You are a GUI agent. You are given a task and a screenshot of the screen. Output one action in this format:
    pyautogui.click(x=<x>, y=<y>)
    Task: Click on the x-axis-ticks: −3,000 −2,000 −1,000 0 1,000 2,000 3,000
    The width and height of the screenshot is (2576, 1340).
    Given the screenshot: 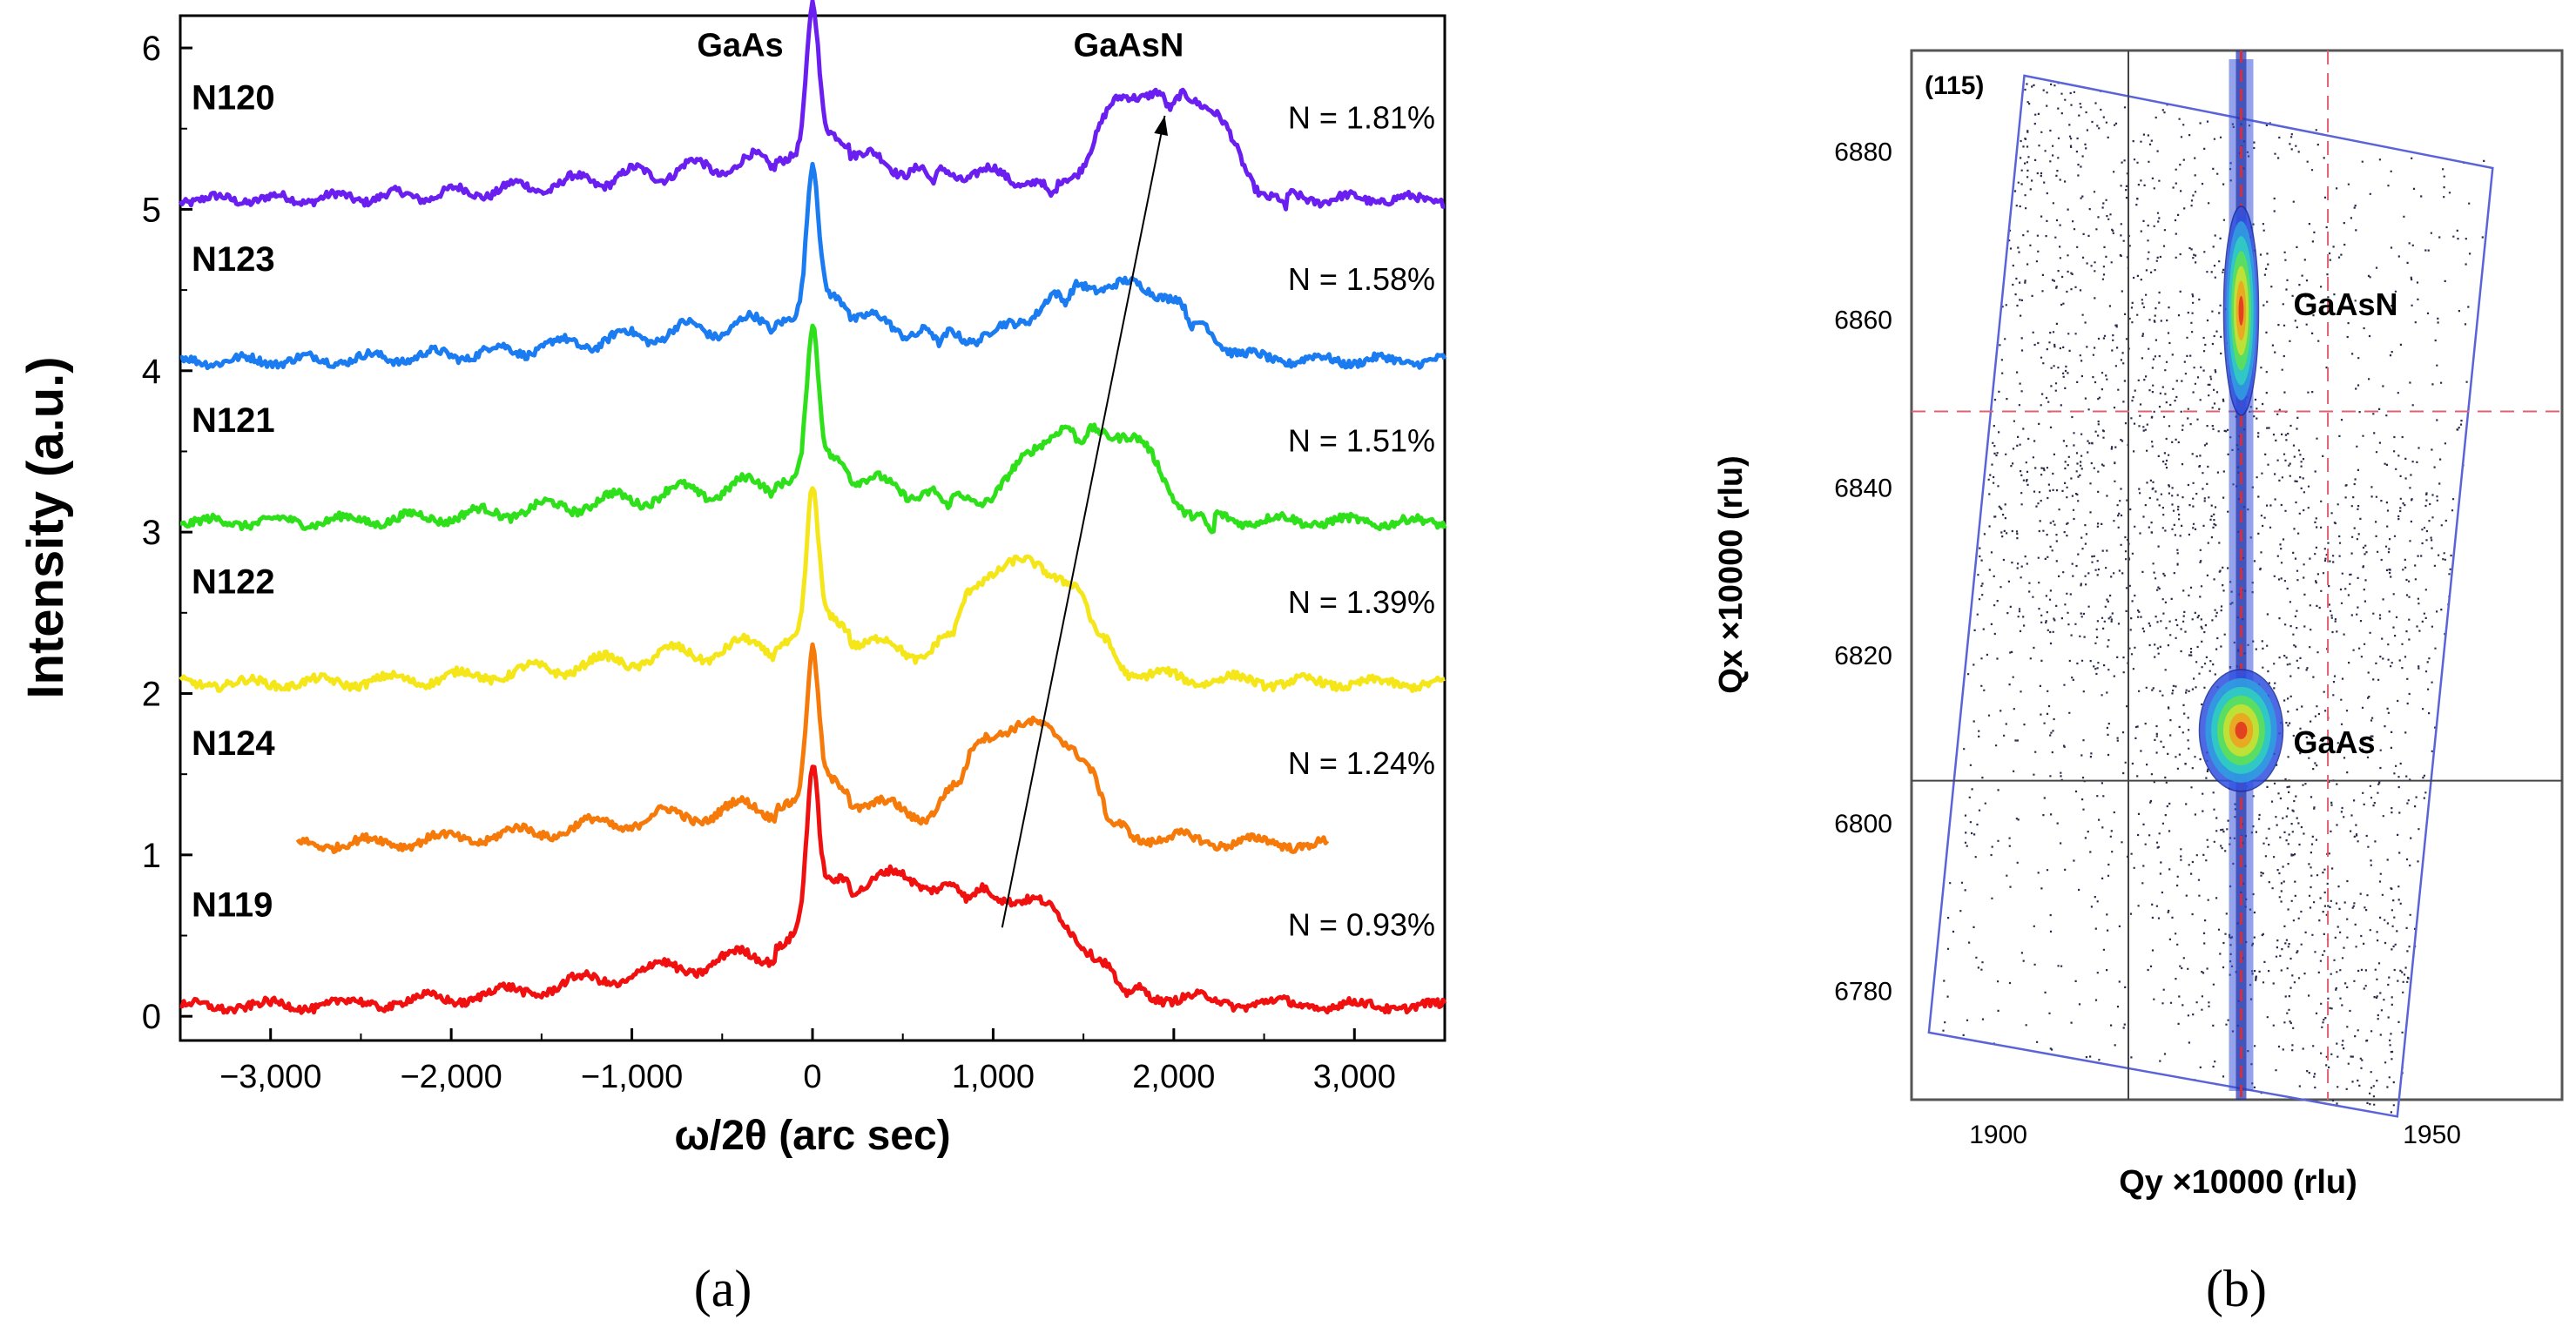 What is the action you would take?
    pyautogui.click(x=812, y=1061)
    